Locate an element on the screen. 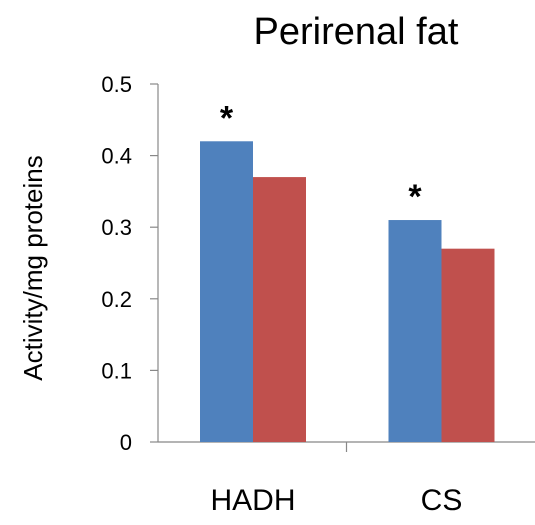 This screenshot has width=535, height=525. y-tick-label: 0 is located at coordinates (126, 442).